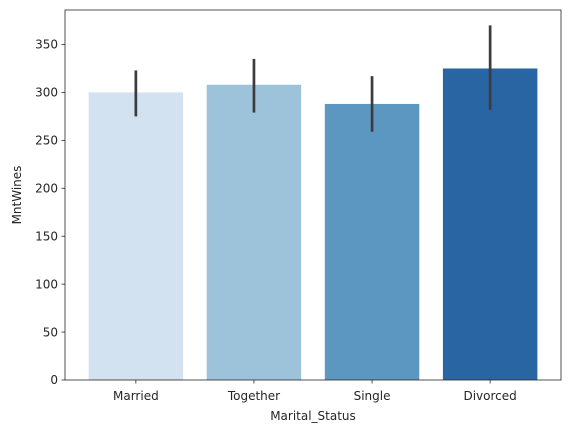 This screenshot has width=571, height=433. What do you see at coordinates (46, 45) in the screenshot?
I see `y-tick-label: 350` at bounding box center [46, 45].